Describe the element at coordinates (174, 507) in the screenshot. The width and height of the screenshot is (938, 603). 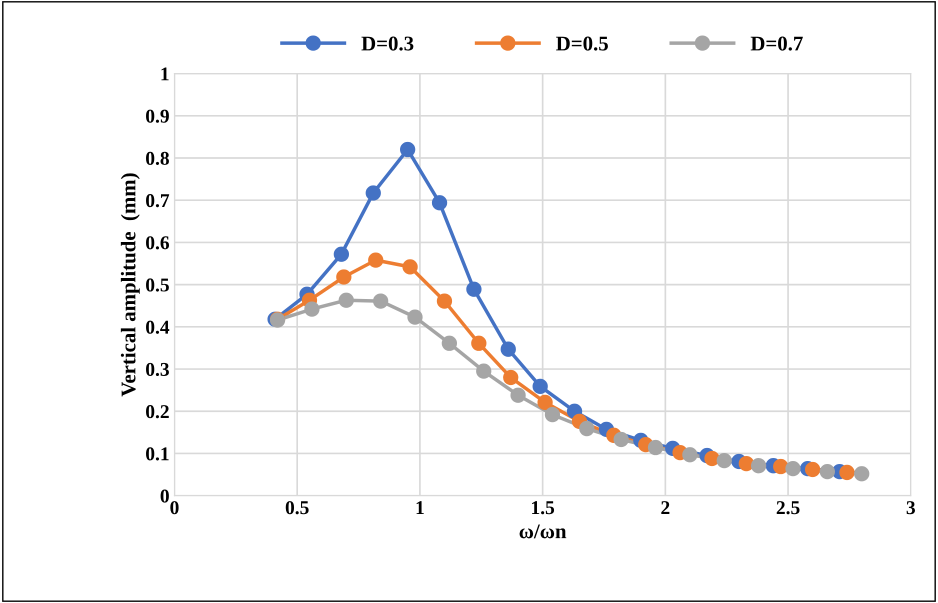
I see `x-tick-label: 0` at that location.